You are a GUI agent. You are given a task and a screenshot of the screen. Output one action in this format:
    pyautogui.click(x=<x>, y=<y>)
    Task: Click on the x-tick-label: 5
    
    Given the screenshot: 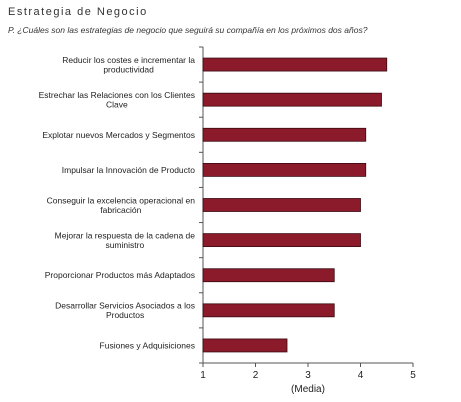 What is the action you would take?
    pyautogui.click(x=413, y=375)
    